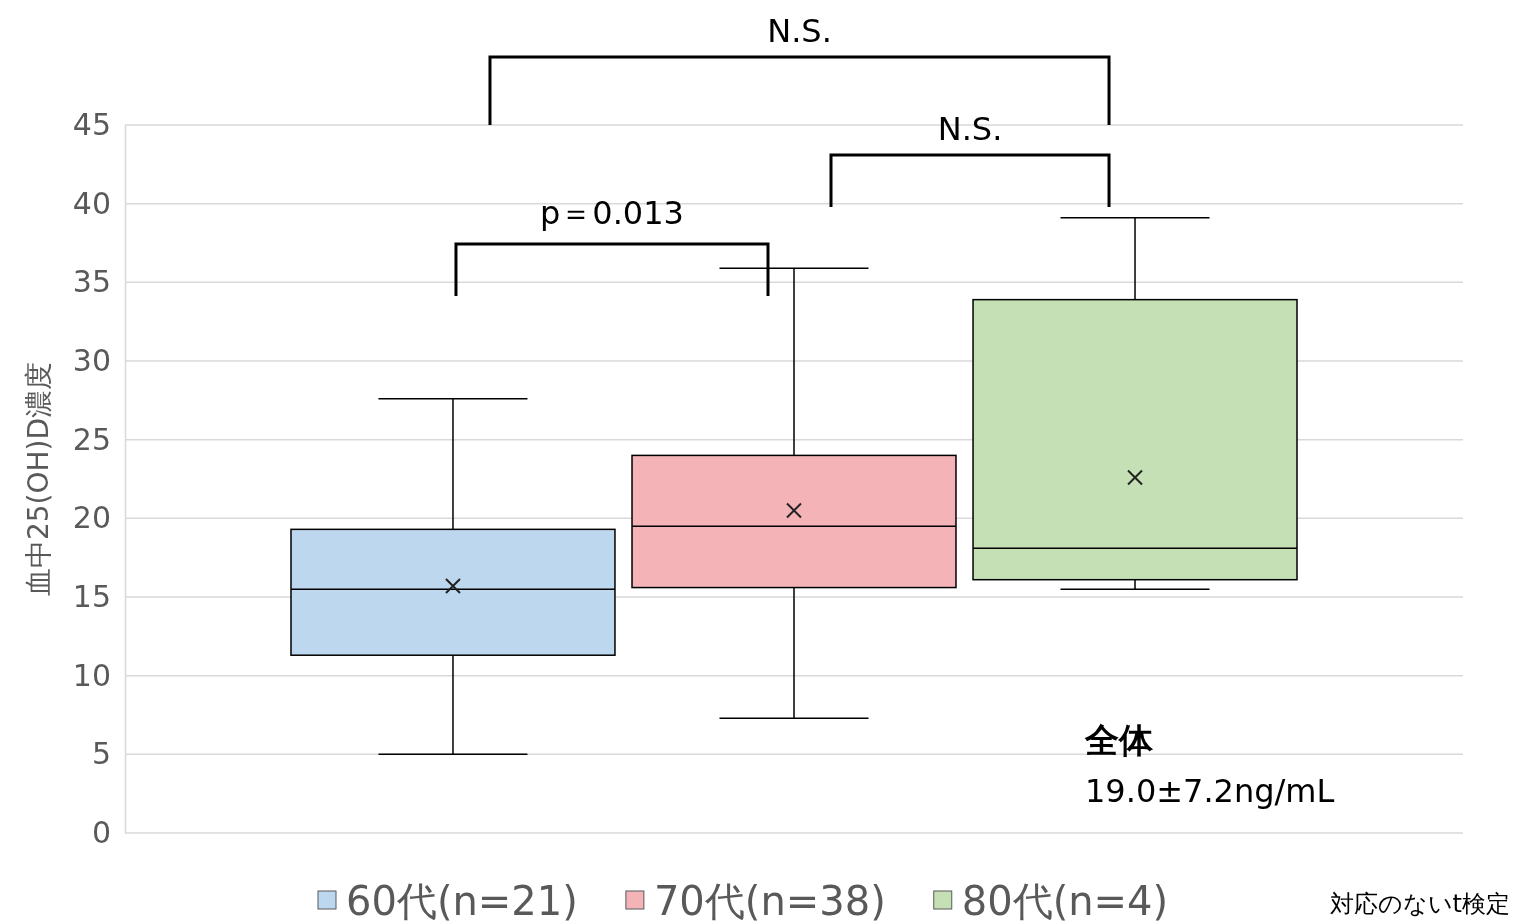 This screenshot has height=922, width=1521. What do you see at coordinates (1065, 900) in the screenshot?
I see `legend-label: 80代(n=4)` at bounding box center [1065, 900].